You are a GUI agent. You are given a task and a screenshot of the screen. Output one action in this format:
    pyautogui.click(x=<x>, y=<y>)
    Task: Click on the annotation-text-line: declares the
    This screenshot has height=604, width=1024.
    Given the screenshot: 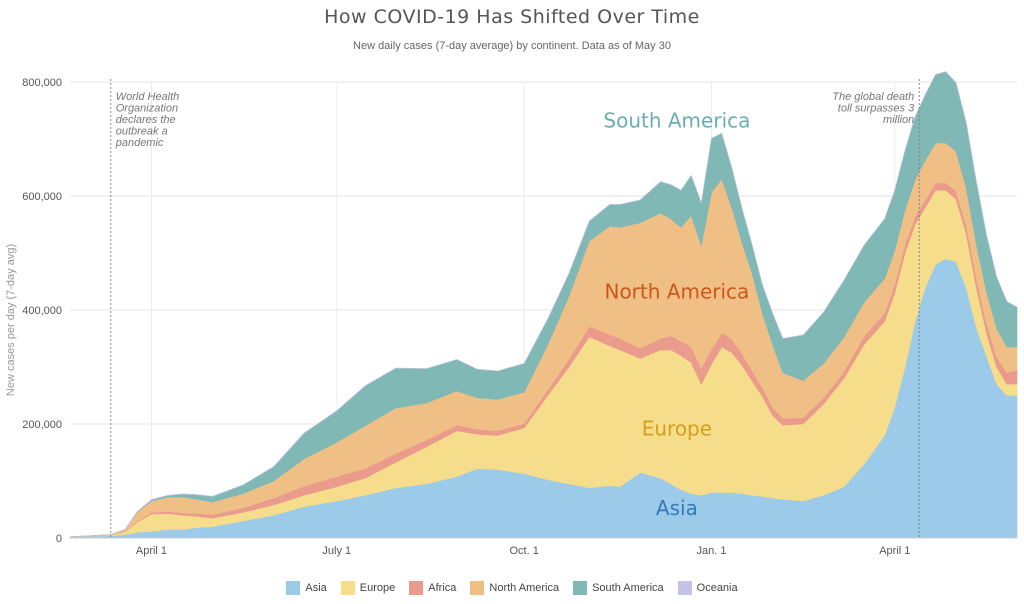 What is the action you would take?
    pyautogui.click(x=146, y=120)
    